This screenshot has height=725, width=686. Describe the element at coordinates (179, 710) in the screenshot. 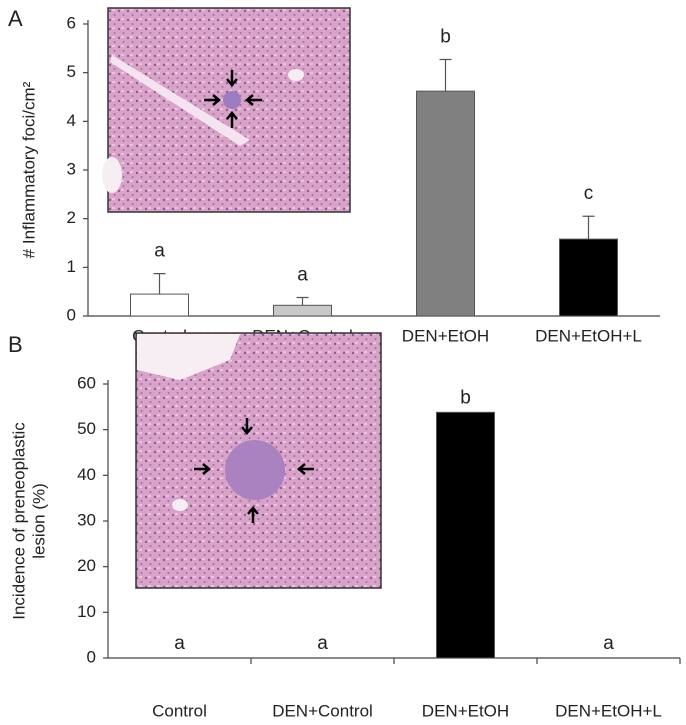

I see `x-tick-label: Control` at that location.